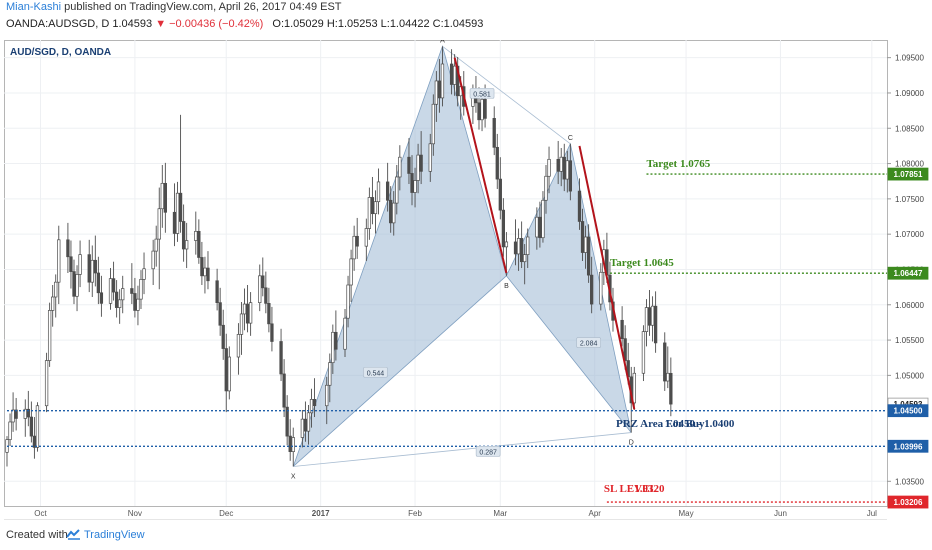 This screenshot has height=550, width=932. Describe the element at coordinates (909, 234) in the screenshot. I see `y-tick-label: 1.07000` at that location.